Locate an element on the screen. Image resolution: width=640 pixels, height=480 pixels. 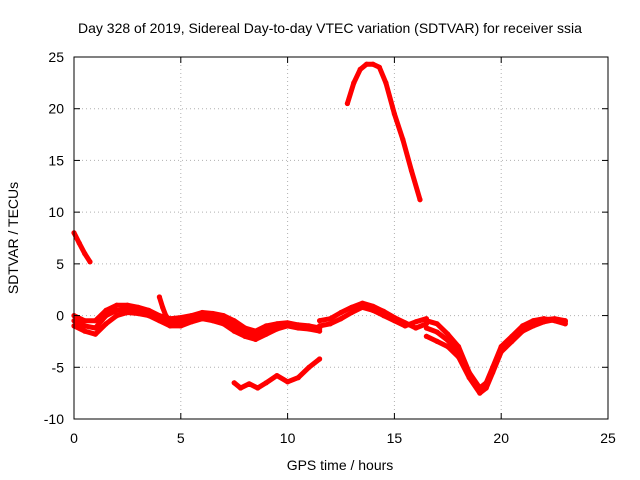
x-tick-label: 15 is located at coordinates (395, 438).